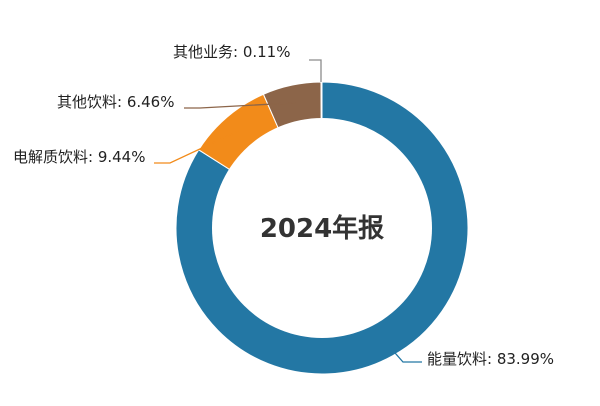 The width and height of the screenshot is (600, 406). What do you see at coordinates (231, 52) in the screenshot?
I see `slice-label-other-business: 其他业务: 0.11%` at bounding box center [231, 52].